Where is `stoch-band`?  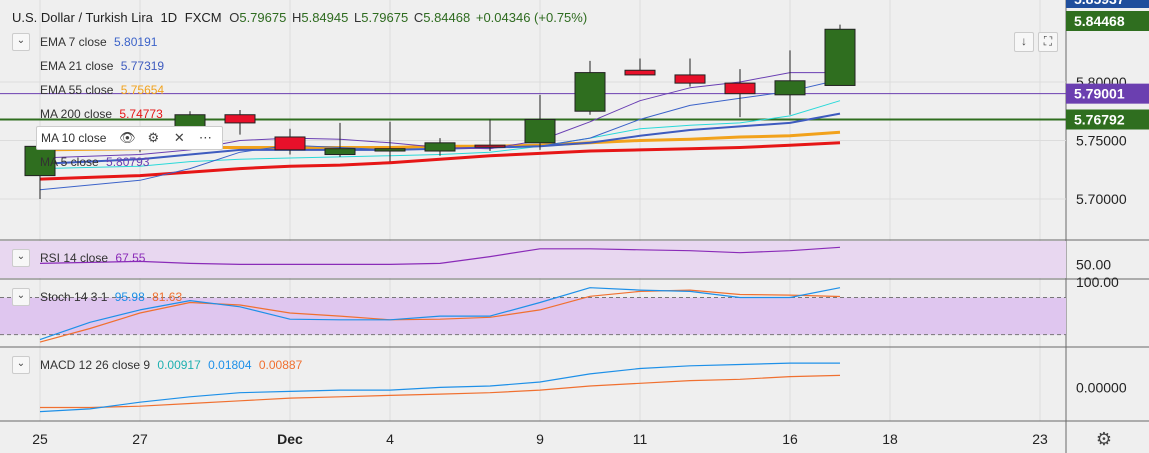
stoch-band is located at coordinates (533, 316).